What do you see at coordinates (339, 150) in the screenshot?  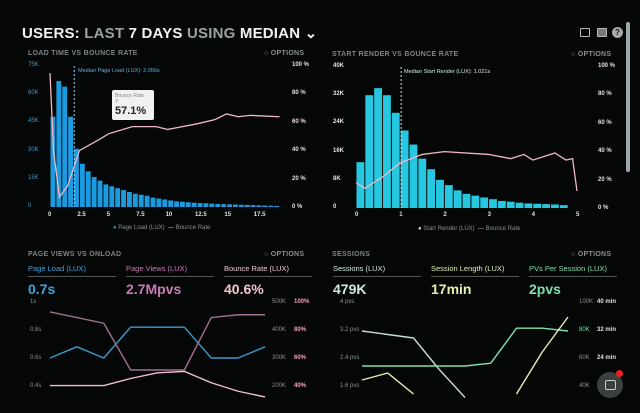 I see `axis-tick-label: 16K` at bounding box center [339, 150].